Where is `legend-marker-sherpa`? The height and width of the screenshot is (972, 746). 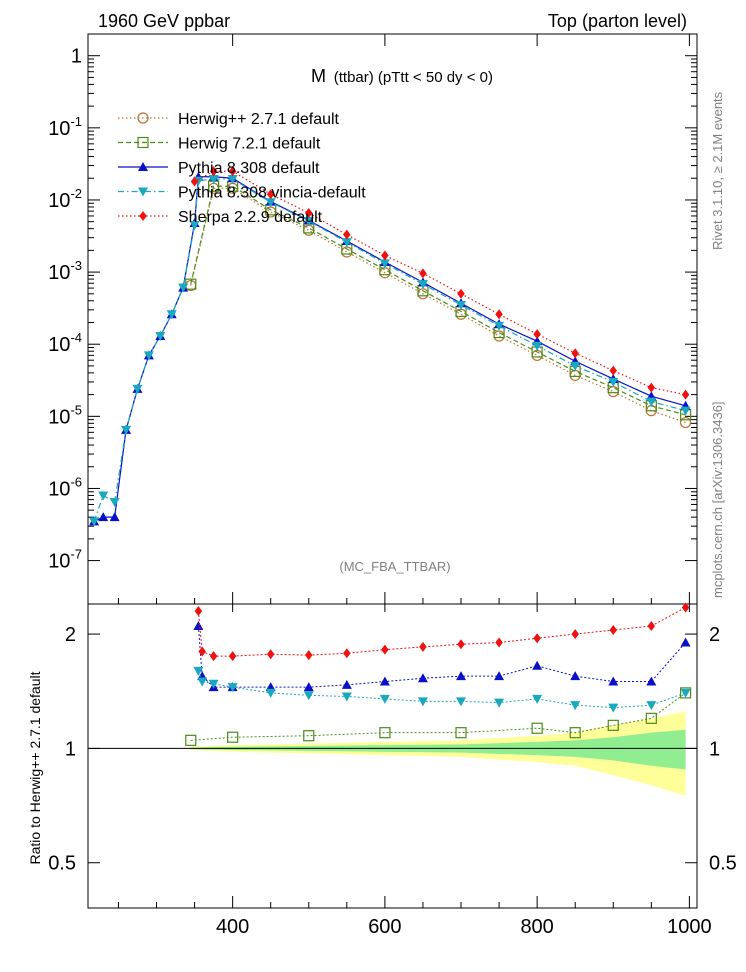 legend-marker-sherpa is located at coordinates (143, 216).